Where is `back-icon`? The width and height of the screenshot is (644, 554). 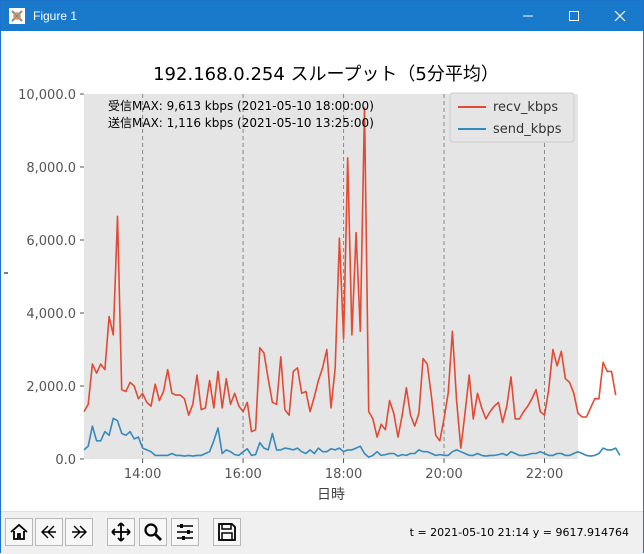
back-icon is located at coordinates (48, 532).